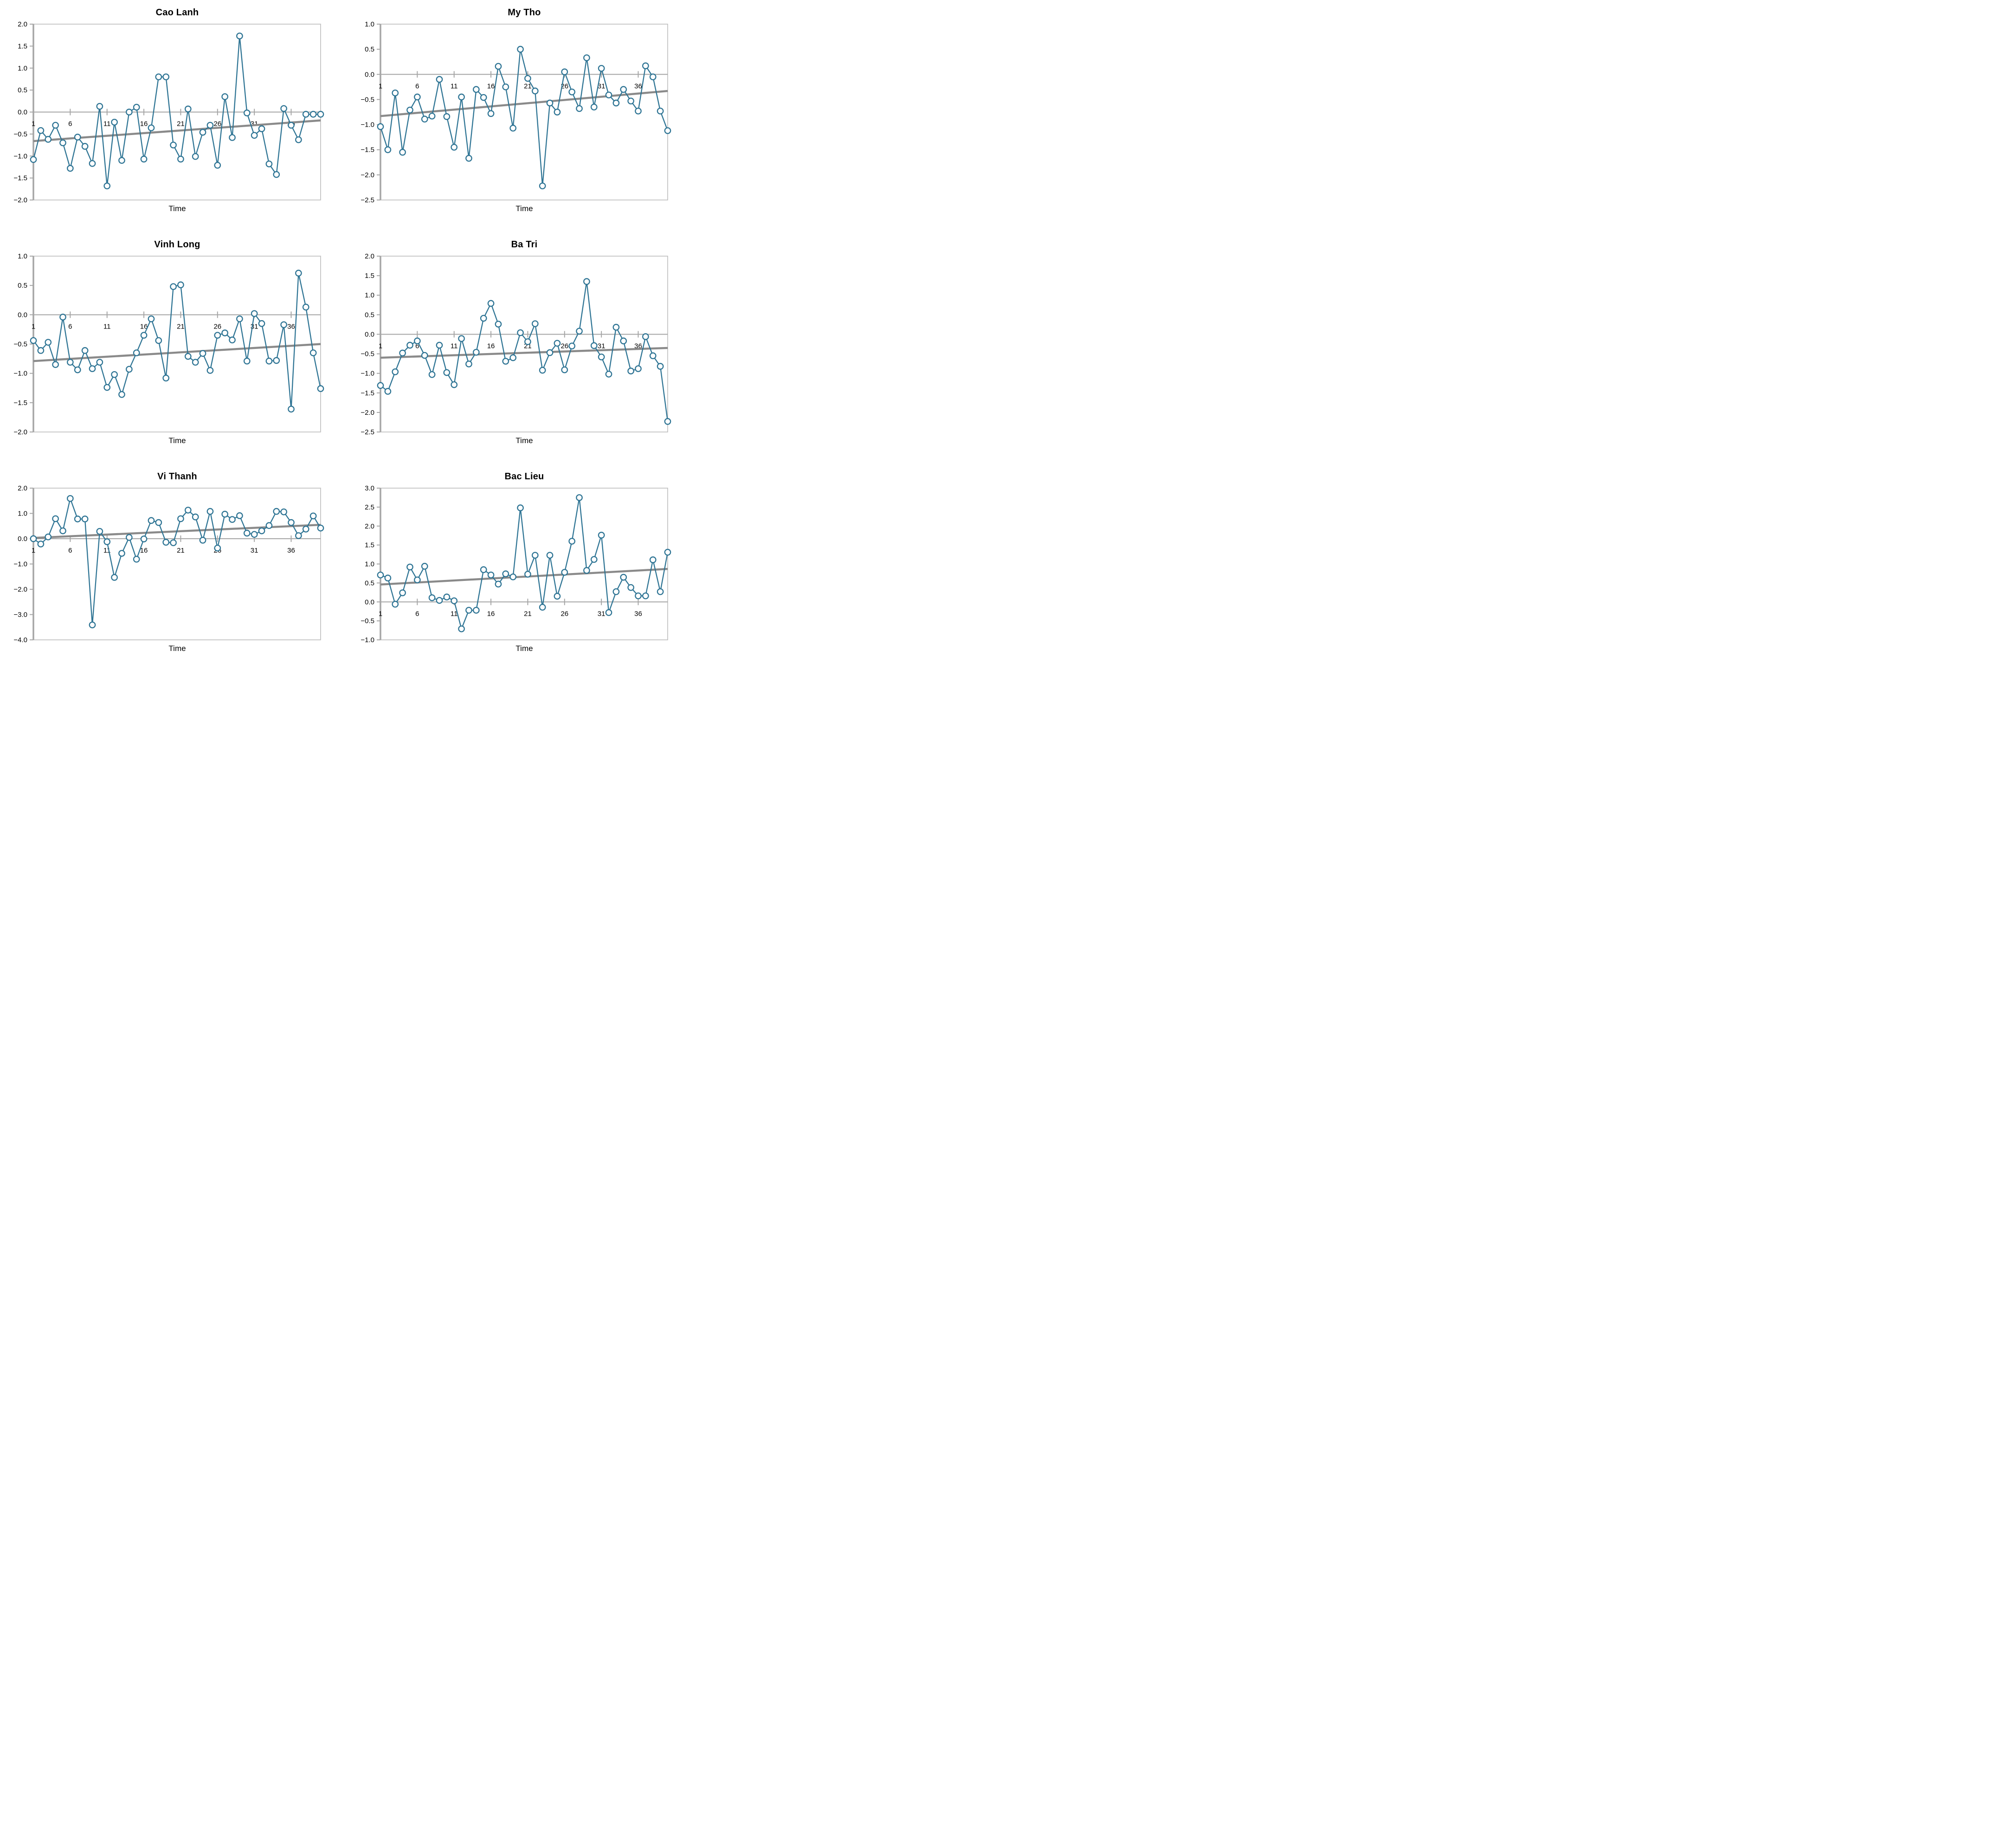  What do you see at coordinates (217, 326) in the screenshot?
I see `x-tick-label: 26` at bounding box center [217, 326].